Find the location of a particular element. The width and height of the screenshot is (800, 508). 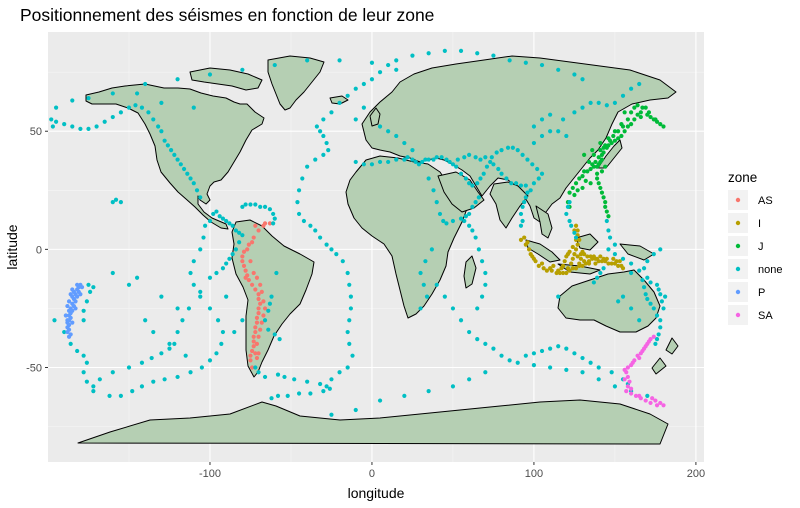

landmass-arabia is located at coordinates (461, 192).